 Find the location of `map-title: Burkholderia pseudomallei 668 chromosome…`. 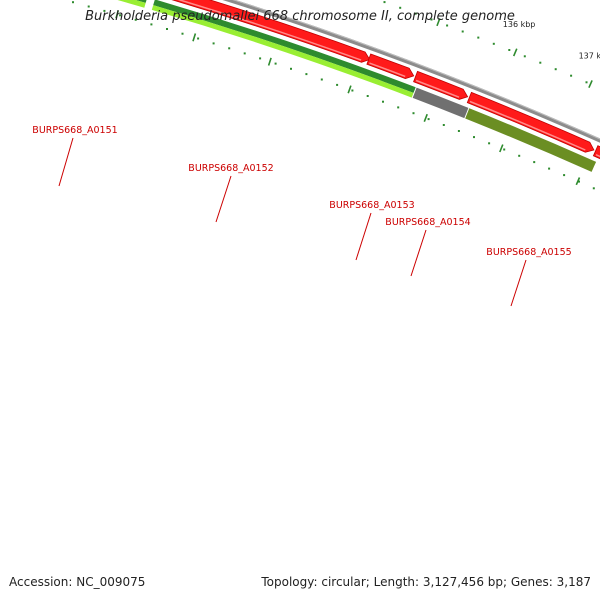

map-title: Burkholderia pseudomallei 668 chromosome… is located at coordinates (300, 16).